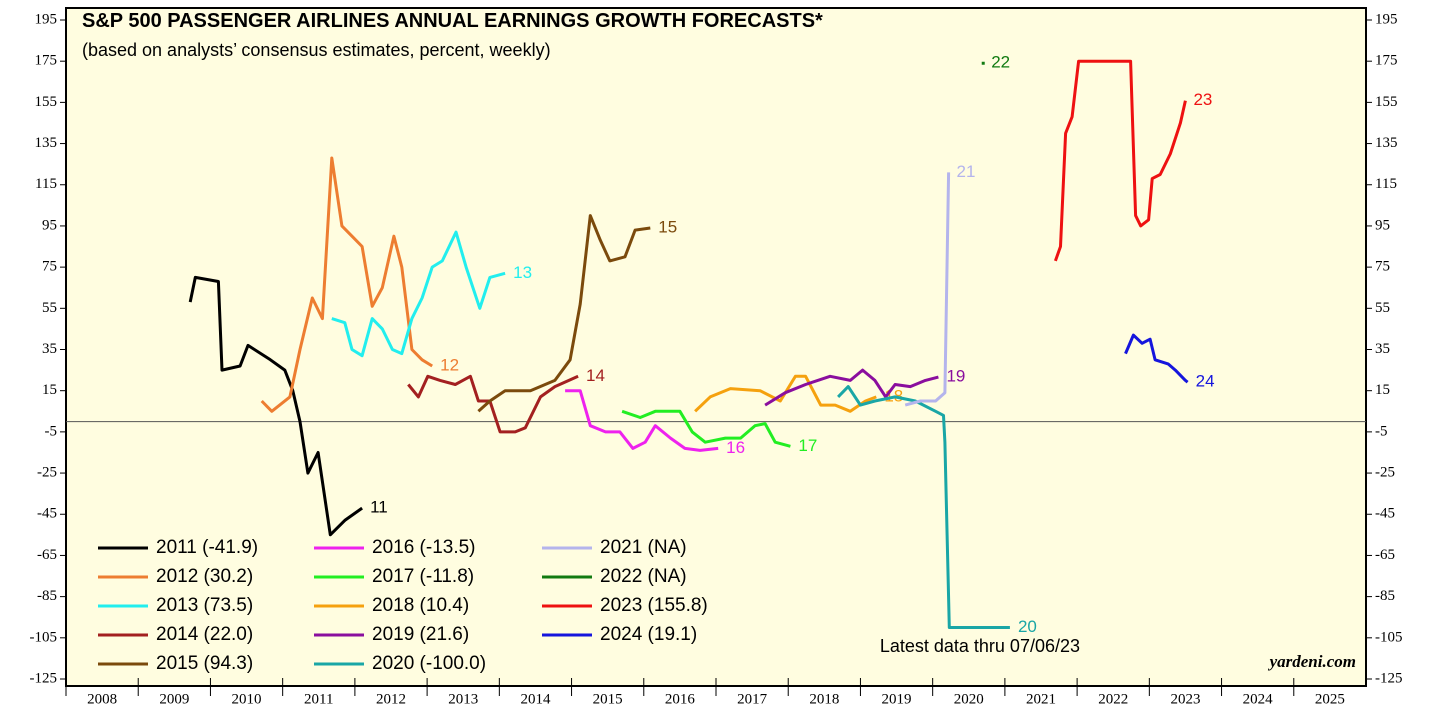 This screenshot has width=1440, height=712. I want to click on source: yardeni.com, so click(1312, 661).